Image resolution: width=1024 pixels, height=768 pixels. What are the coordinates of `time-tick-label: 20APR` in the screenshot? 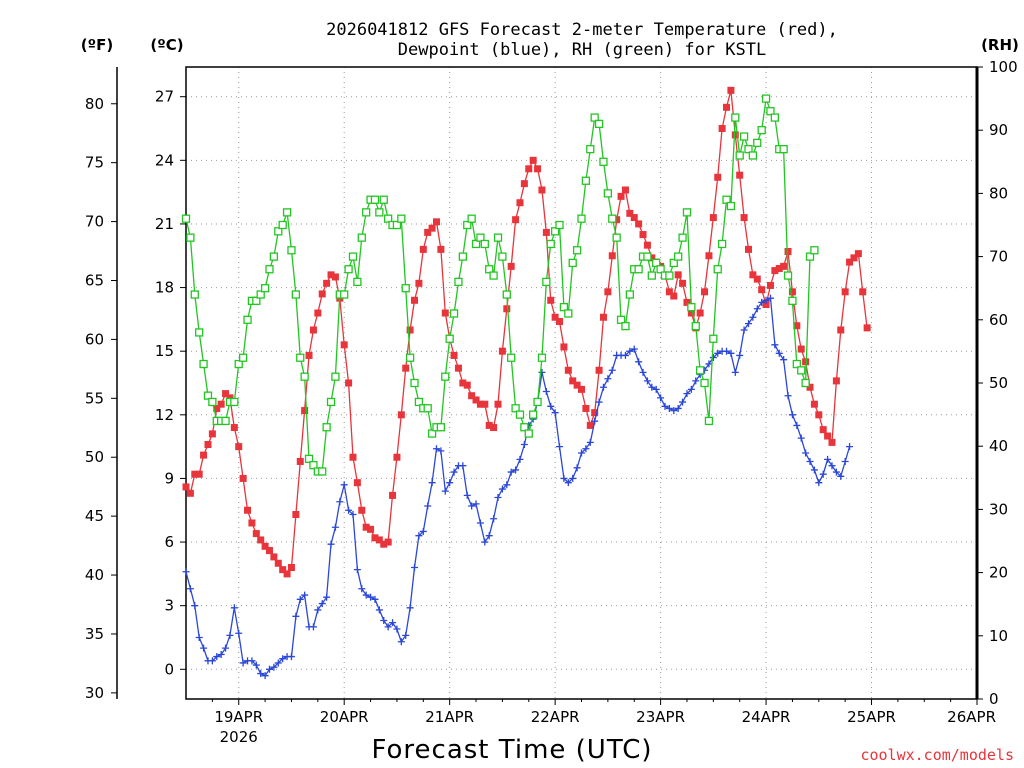 It's located at (344, 717).